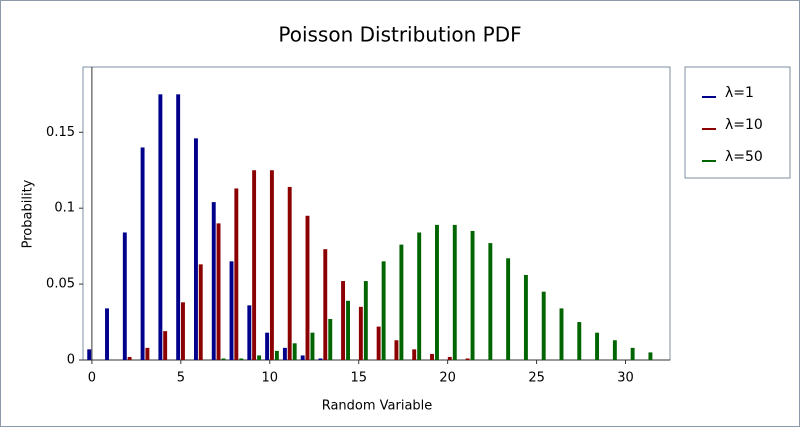 The width and height of the screenshot is (800, 427). Describe the element at coordinates (60, 132) in the screenshot. I see `y-tick-label: 0.15` at that location.